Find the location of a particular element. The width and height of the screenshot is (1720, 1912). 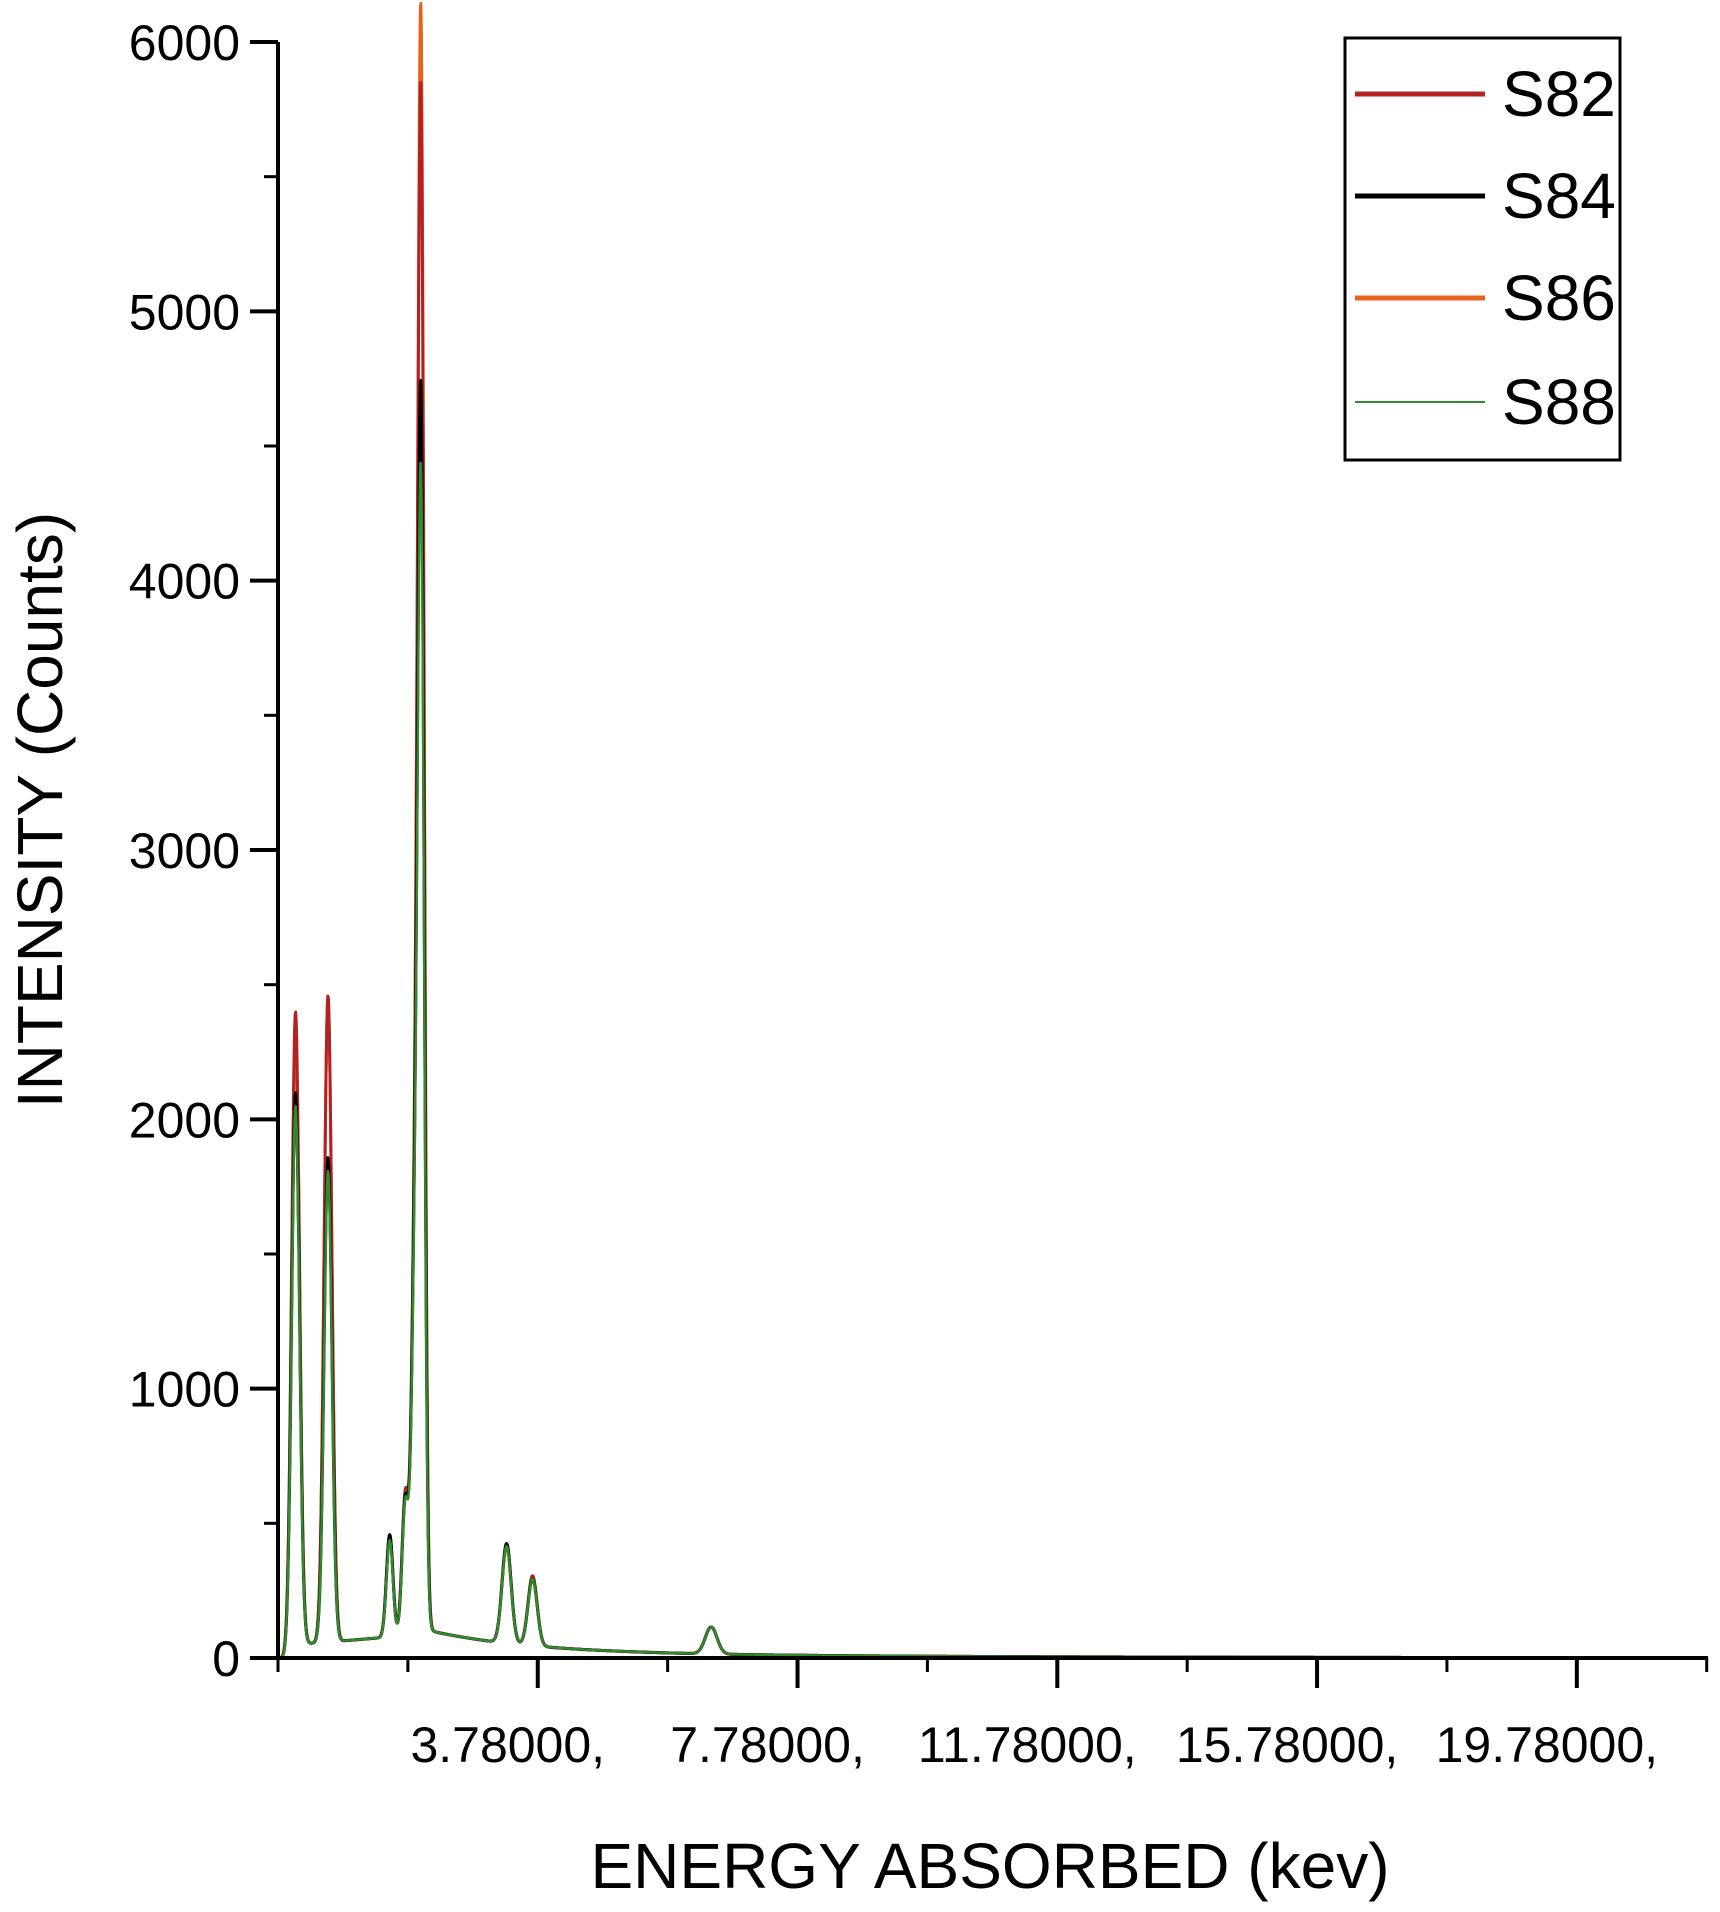

y-tick-label: 5000 is located at coordinates (184, 312).